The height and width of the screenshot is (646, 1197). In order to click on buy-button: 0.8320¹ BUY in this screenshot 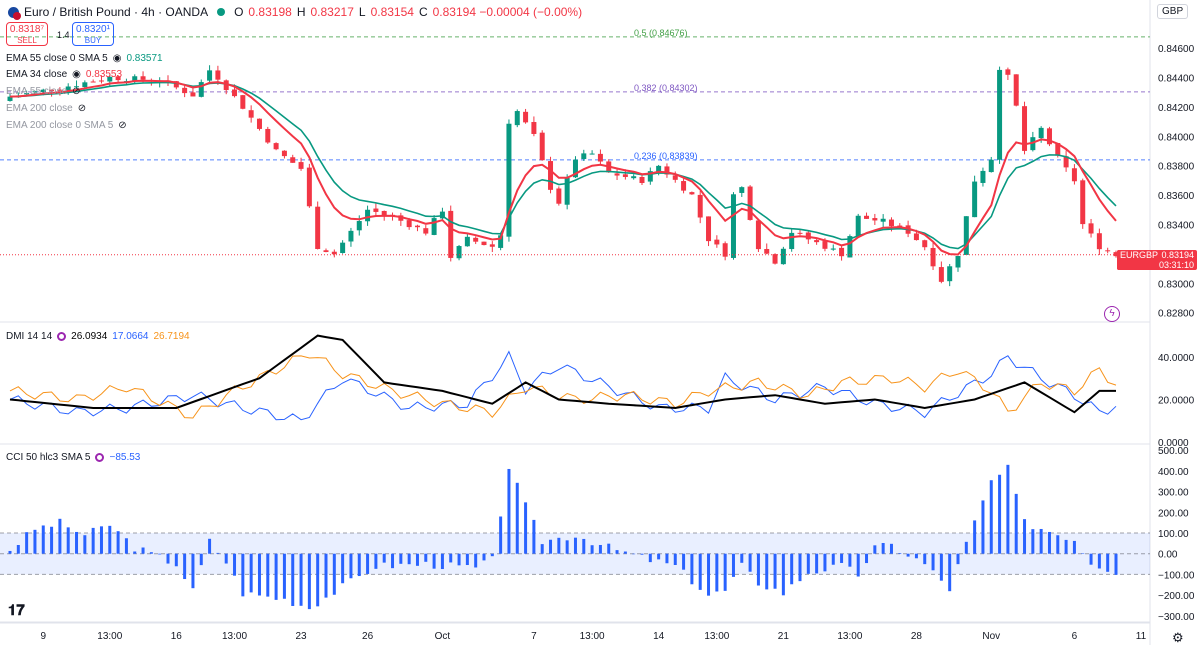, I will do `click(93, 34)`.